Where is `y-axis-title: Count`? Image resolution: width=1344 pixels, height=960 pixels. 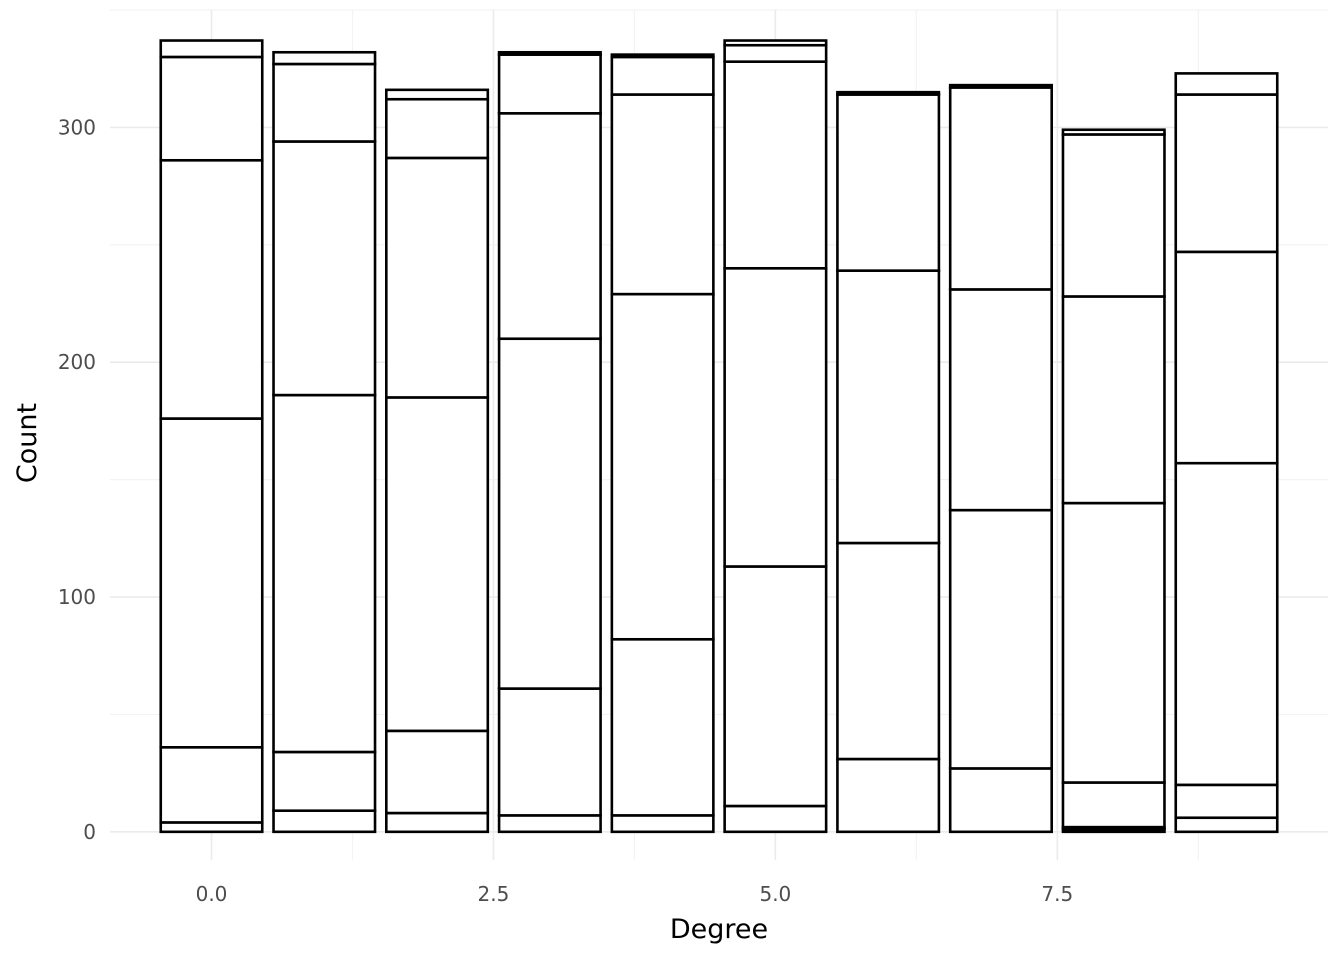
y-axis-title: Count is located at coordinates (27, 443).